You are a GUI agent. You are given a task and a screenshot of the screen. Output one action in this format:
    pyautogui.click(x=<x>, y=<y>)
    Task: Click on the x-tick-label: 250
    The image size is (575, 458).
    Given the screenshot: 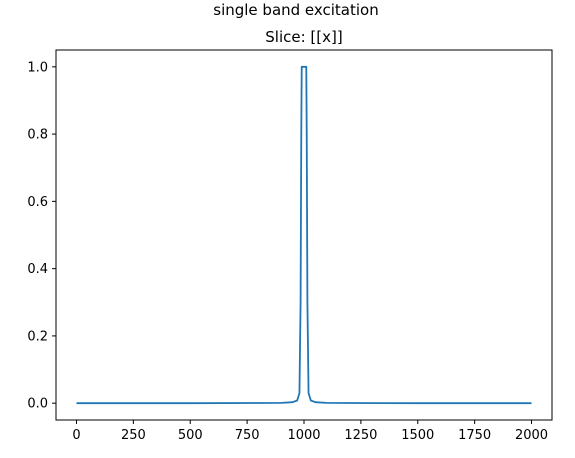 What is the action you would take?
    pyautogui.click(x=133, y=435)
    